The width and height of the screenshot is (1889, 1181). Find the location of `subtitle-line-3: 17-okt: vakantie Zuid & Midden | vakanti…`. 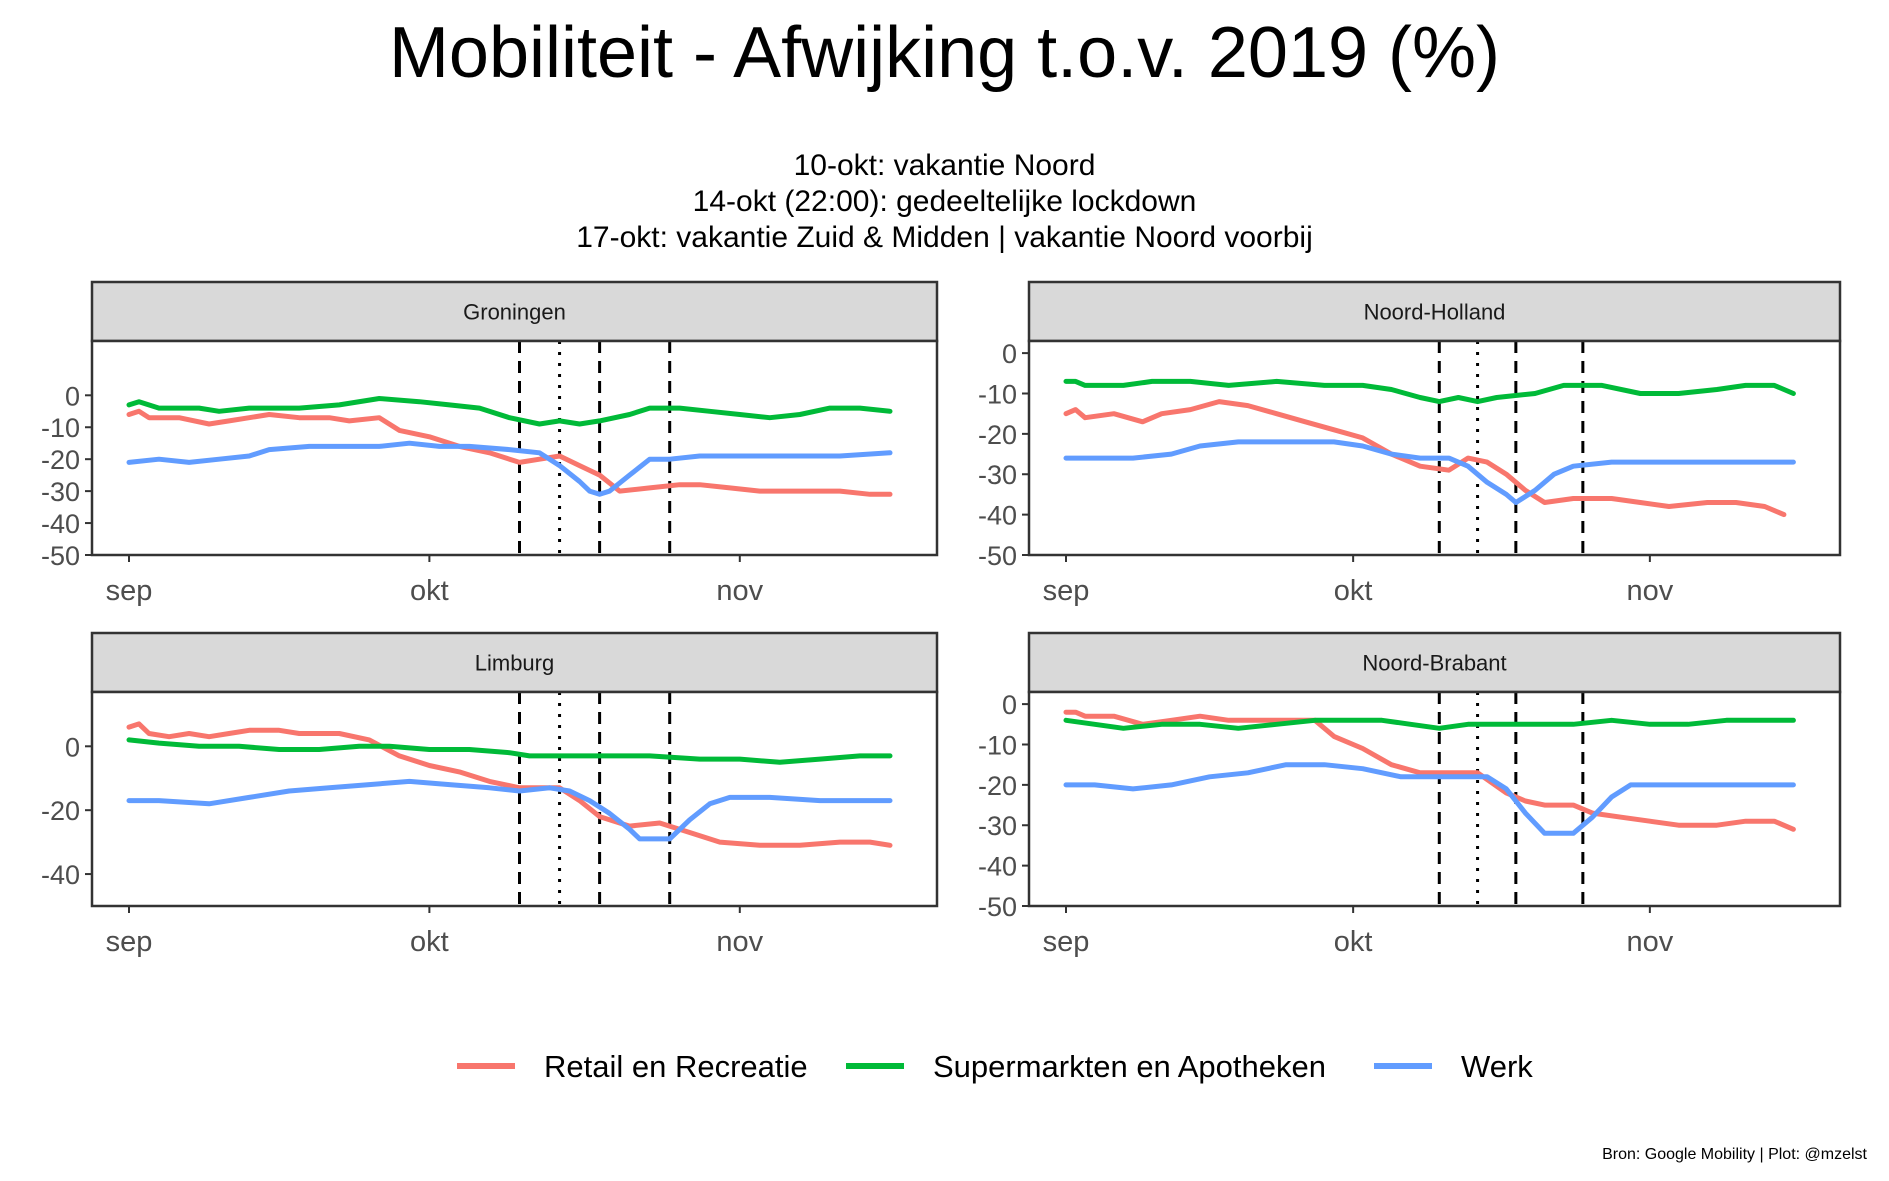

subtitle-line-3: 17-okt: vakantie Zuid & Midden | vakanti… is located at coordinates (944, 237).